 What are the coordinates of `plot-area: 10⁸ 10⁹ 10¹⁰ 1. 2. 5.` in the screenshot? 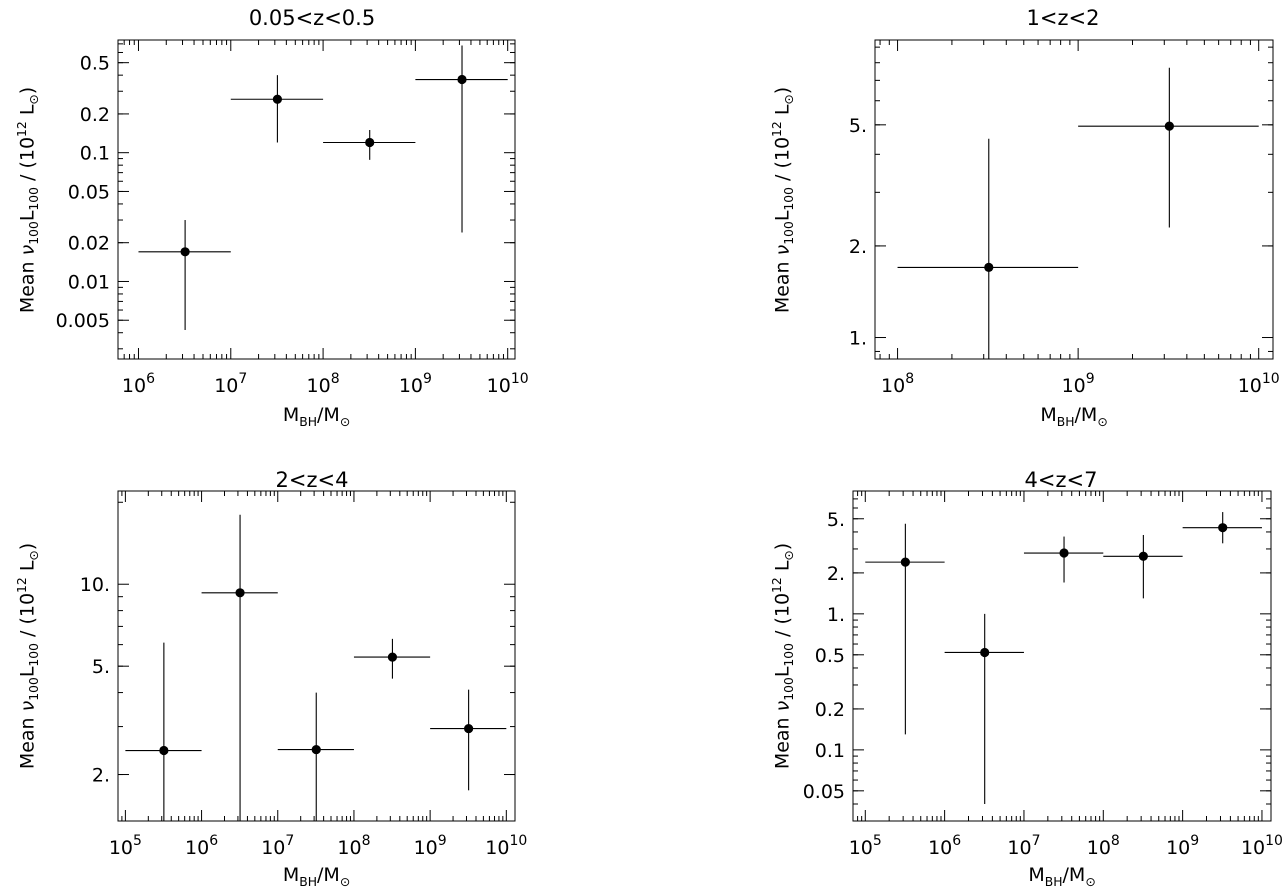 It's located at (1064, 218).